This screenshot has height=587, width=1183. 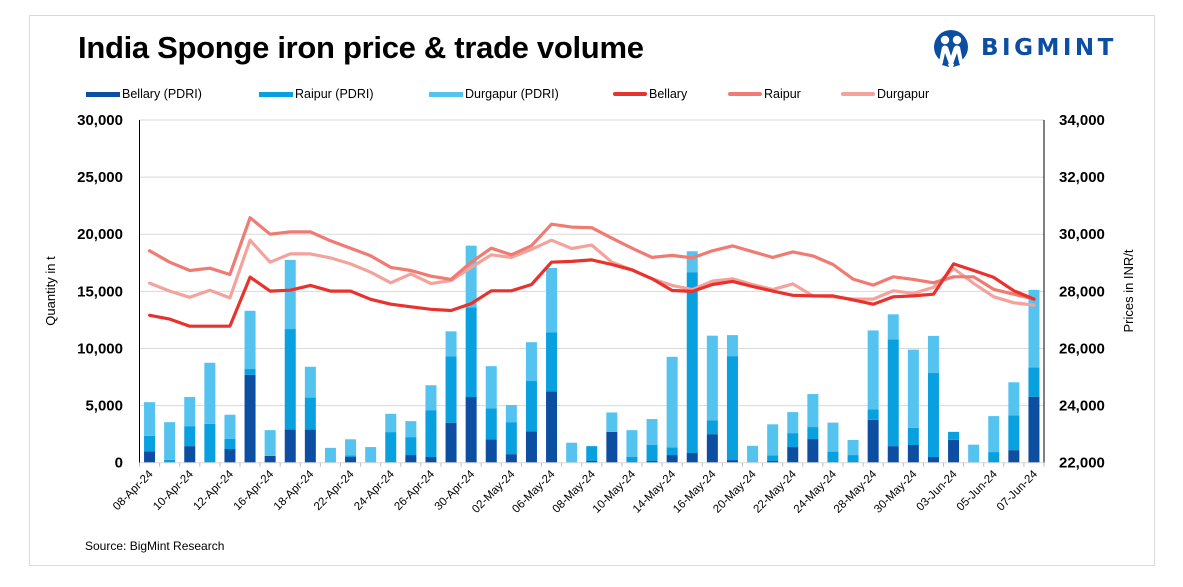 I want to click on brand-logo: BIGMINT, so click(x=1025, y=48).